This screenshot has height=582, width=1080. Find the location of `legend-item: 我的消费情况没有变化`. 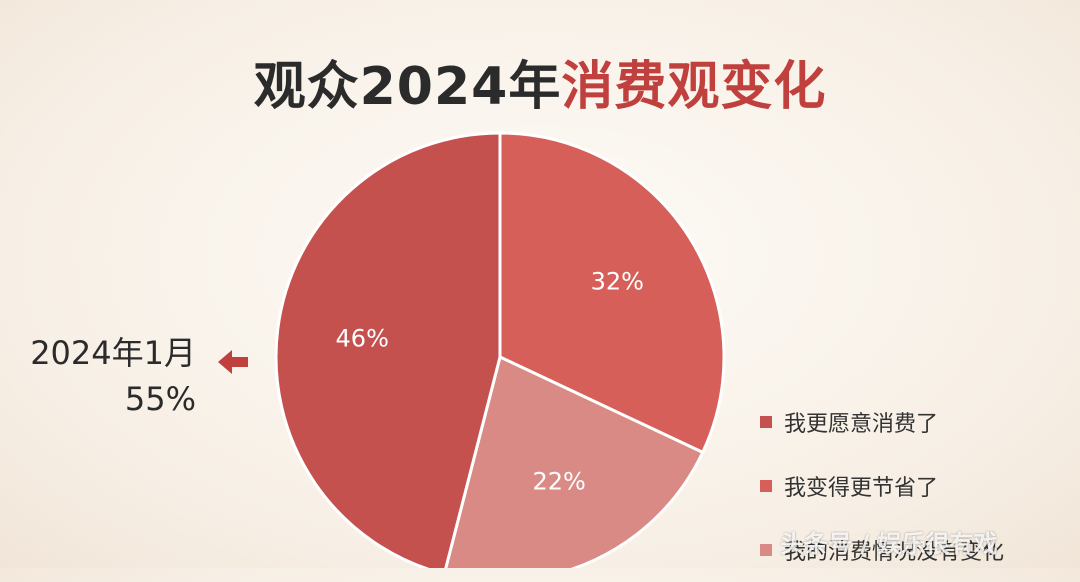

legend-item: 我的消费情况没有变化 is located at coordinates (882, 550).